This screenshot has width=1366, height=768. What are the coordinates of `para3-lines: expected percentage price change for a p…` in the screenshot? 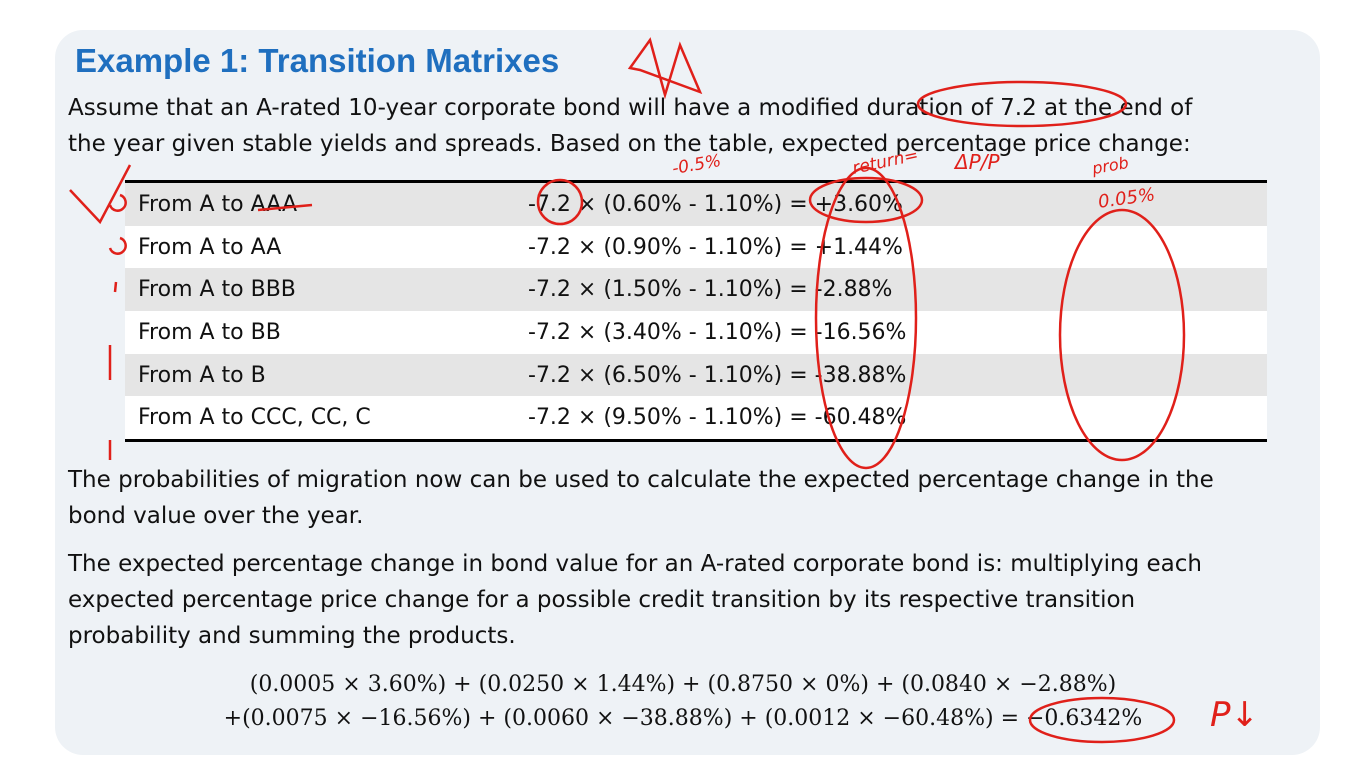 It's located at (602, 600).